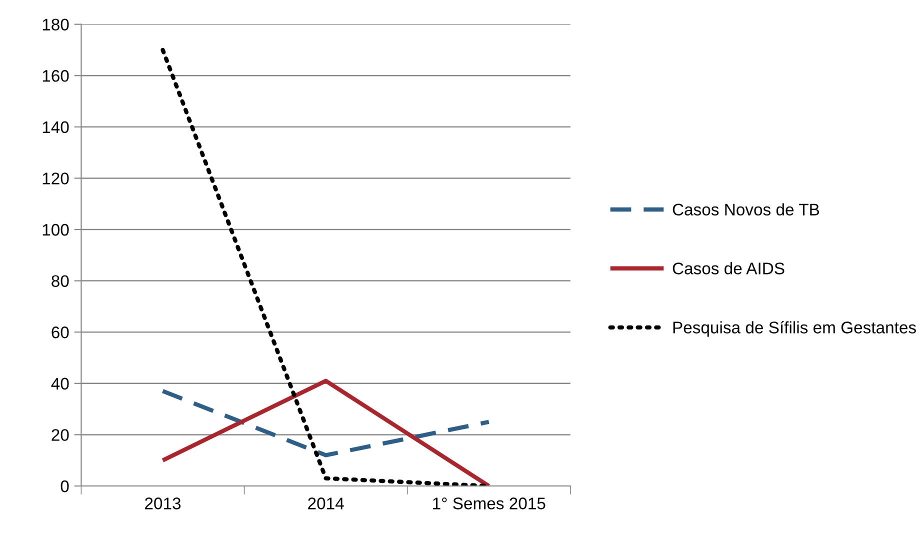 This screenshot has width=923, height=540. I want to click on x-tick-label: 2013, so click(163, 504).